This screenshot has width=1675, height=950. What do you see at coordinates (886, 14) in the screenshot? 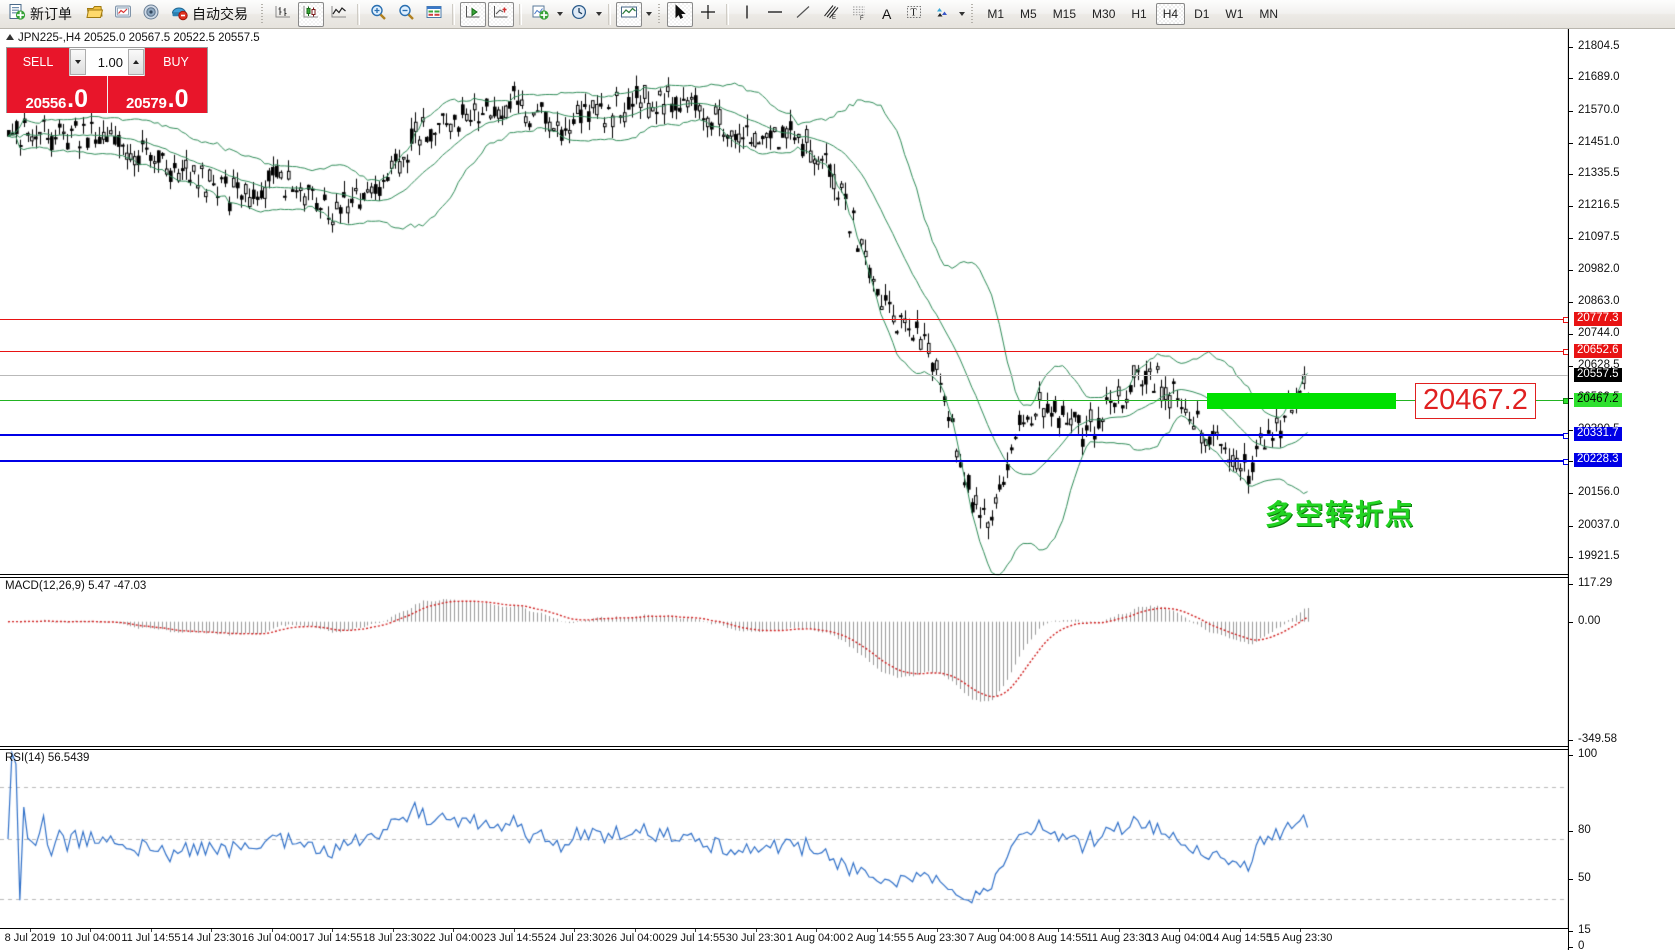
I see `text-button: A` at bounding box center [886, 14].